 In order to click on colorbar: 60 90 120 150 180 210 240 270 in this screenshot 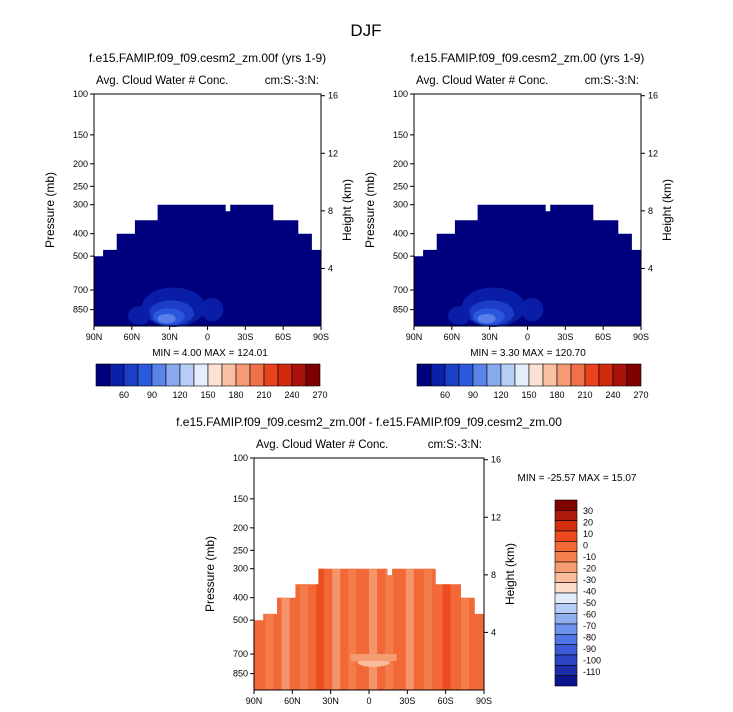, I will do `click(532, 381)`.